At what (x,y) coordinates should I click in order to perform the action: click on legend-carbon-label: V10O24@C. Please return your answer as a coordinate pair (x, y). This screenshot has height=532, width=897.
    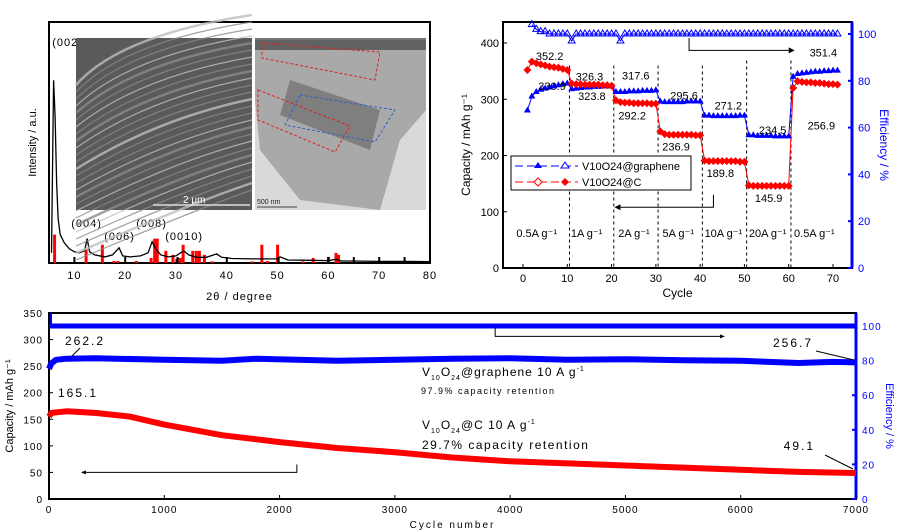
    Looking at the image, I should click on (612, 183).